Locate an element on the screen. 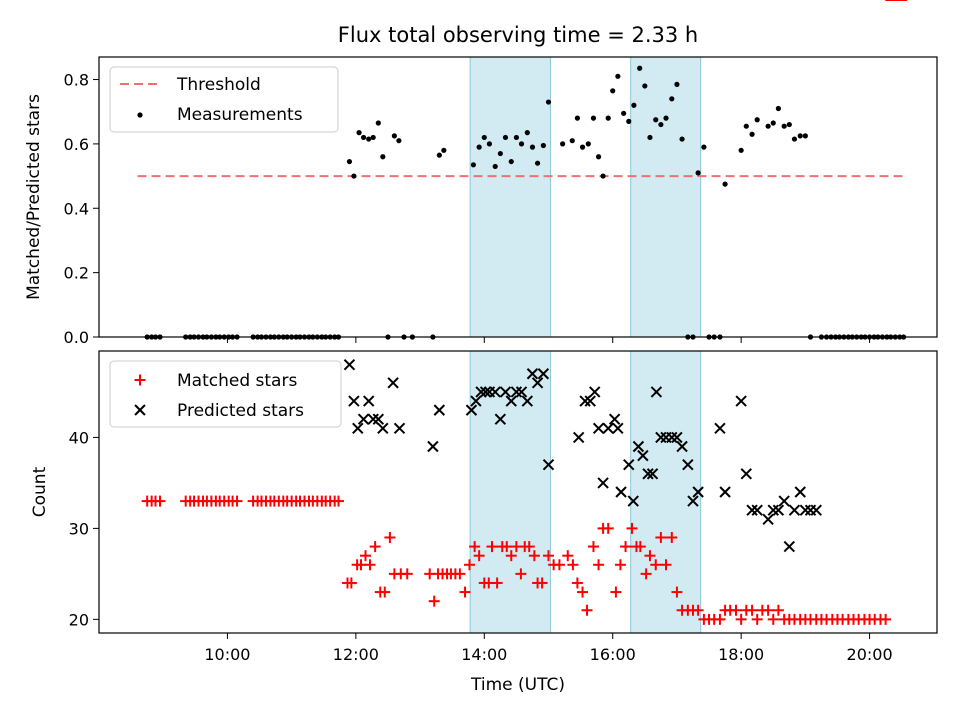 This screenshot has height=720, width=960. top-legend: Threshold Measurements is located at coordinates (224, 99).